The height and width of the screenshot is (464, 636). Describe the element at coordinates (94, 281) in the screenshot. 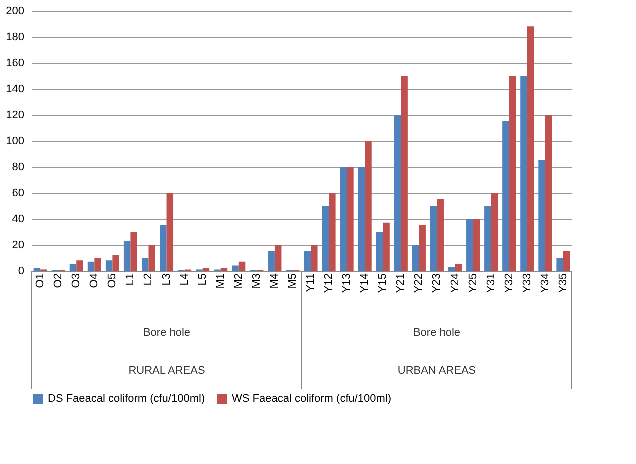

I see `x-tick-label: O4` at that location.